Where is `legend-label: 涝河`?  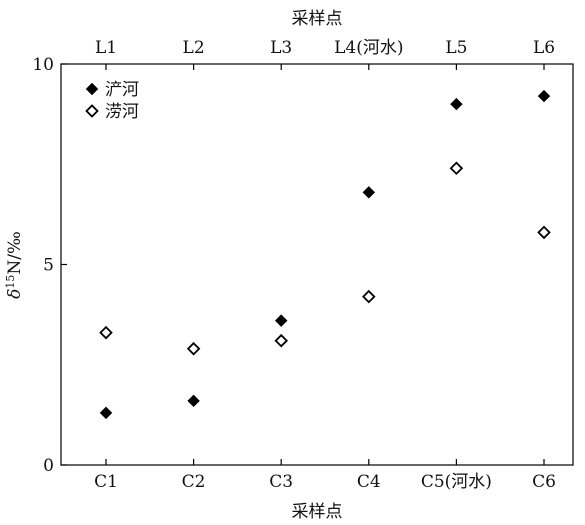 legend-label: 涝河 is located at coordinates (122, 112).